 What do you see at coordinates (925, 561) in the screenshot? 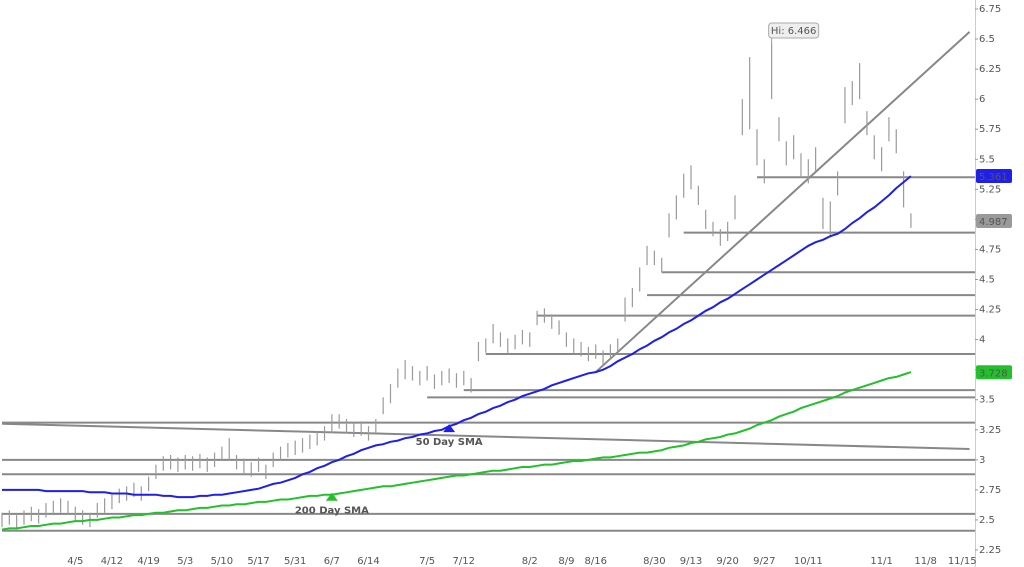
I see `x-tick-label: 11/8` at bounding box center [925, 561].